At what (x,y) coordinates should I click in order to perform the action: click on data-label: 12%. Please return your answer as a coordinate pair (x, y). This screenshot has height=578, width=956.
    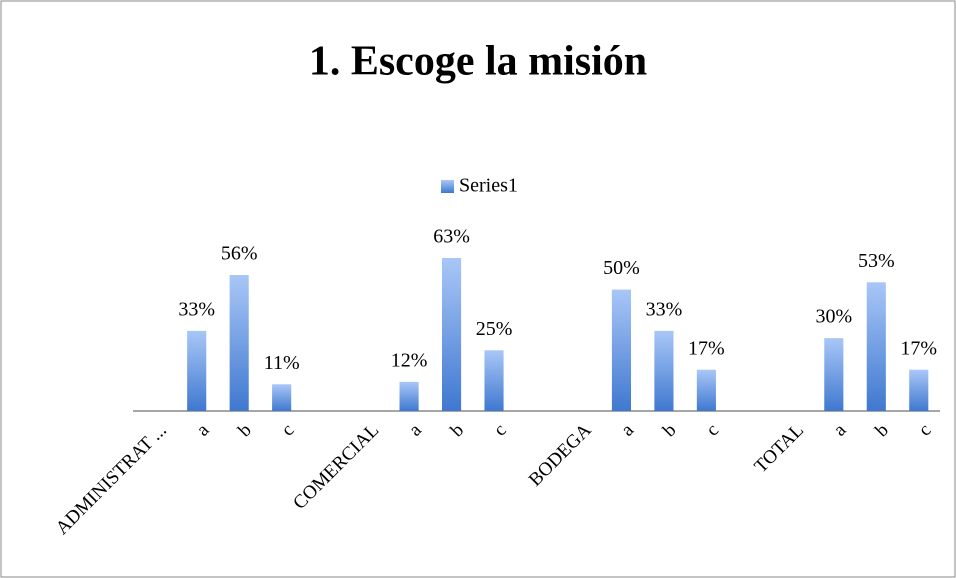
    Looking at the image, I should click on (409, 360).